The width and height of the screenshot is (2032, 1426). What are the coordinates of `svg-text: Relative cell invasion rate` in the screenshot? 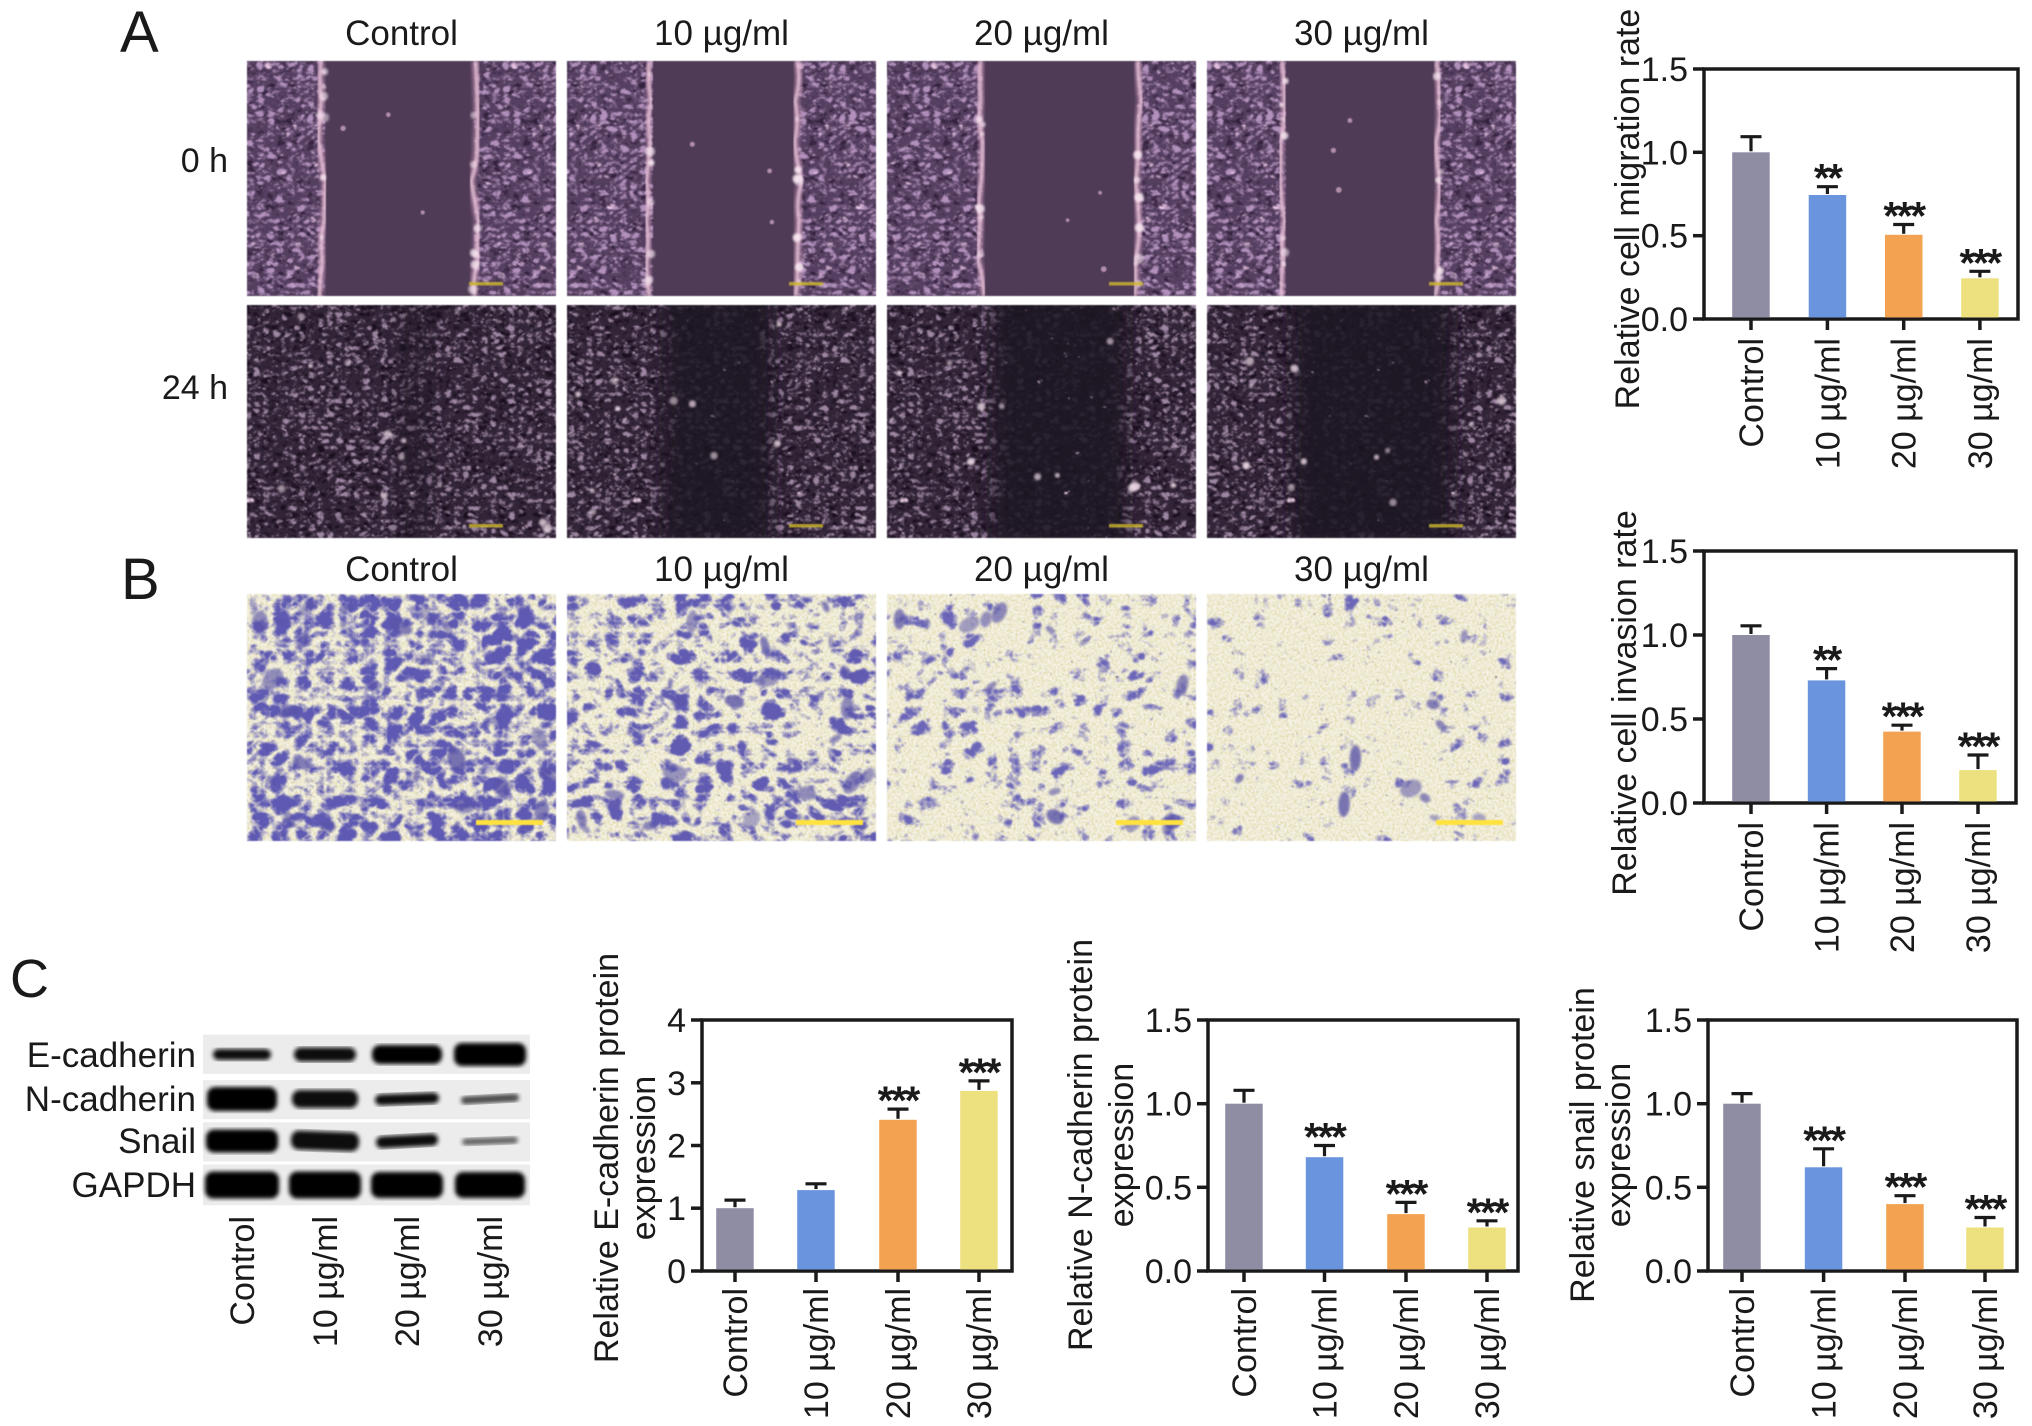 It's located at (1625, 703).